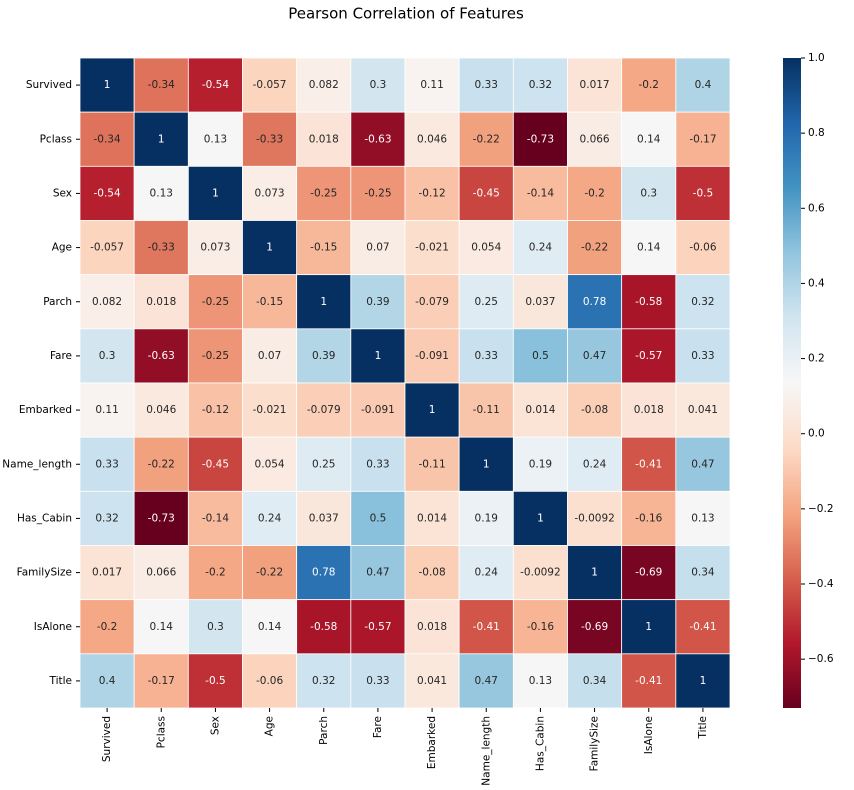  I want to click on y-tick-label: Survived, so click(49, 85).